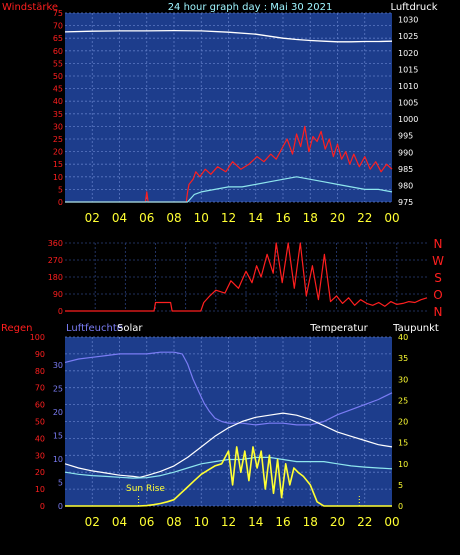 The width and height of the screenshot is (460, 555). What do you see at coordinates (58, 76) in the screenshot?
I see `wind-speed-tick-label: 50` at bounding box center [58, 76].